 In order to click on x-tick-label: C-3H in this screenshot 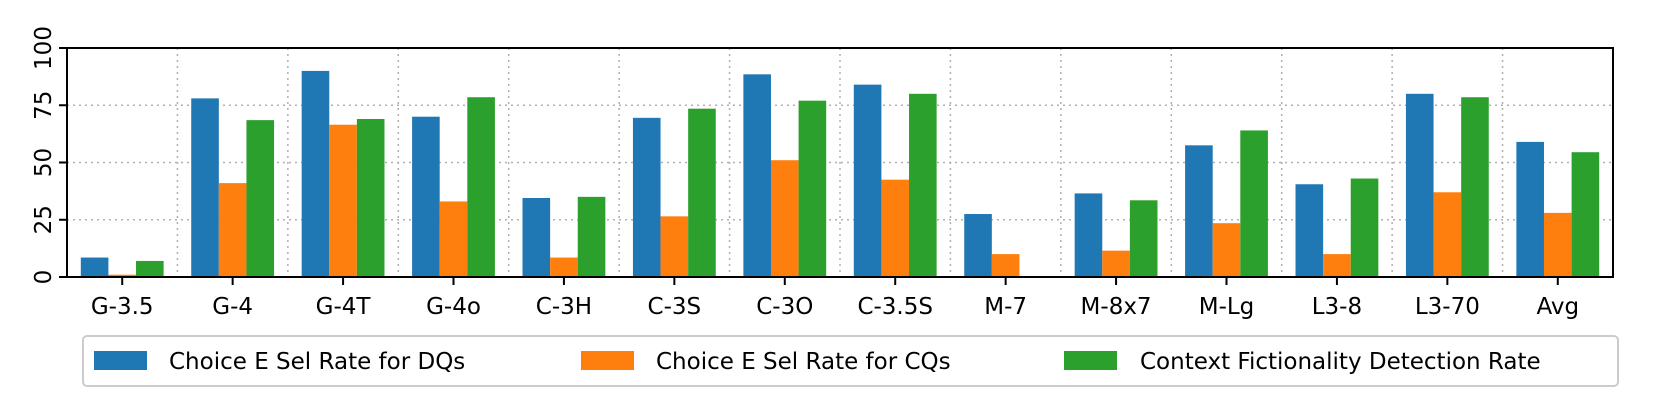, I will do `click(564, 307)`.